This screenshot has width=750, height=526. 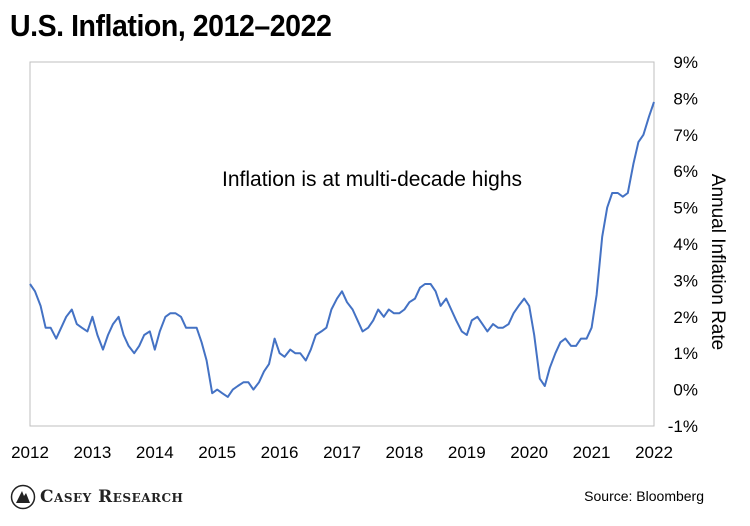 I want to click on y-tick-label: 3%, so click(x=685, y=280).